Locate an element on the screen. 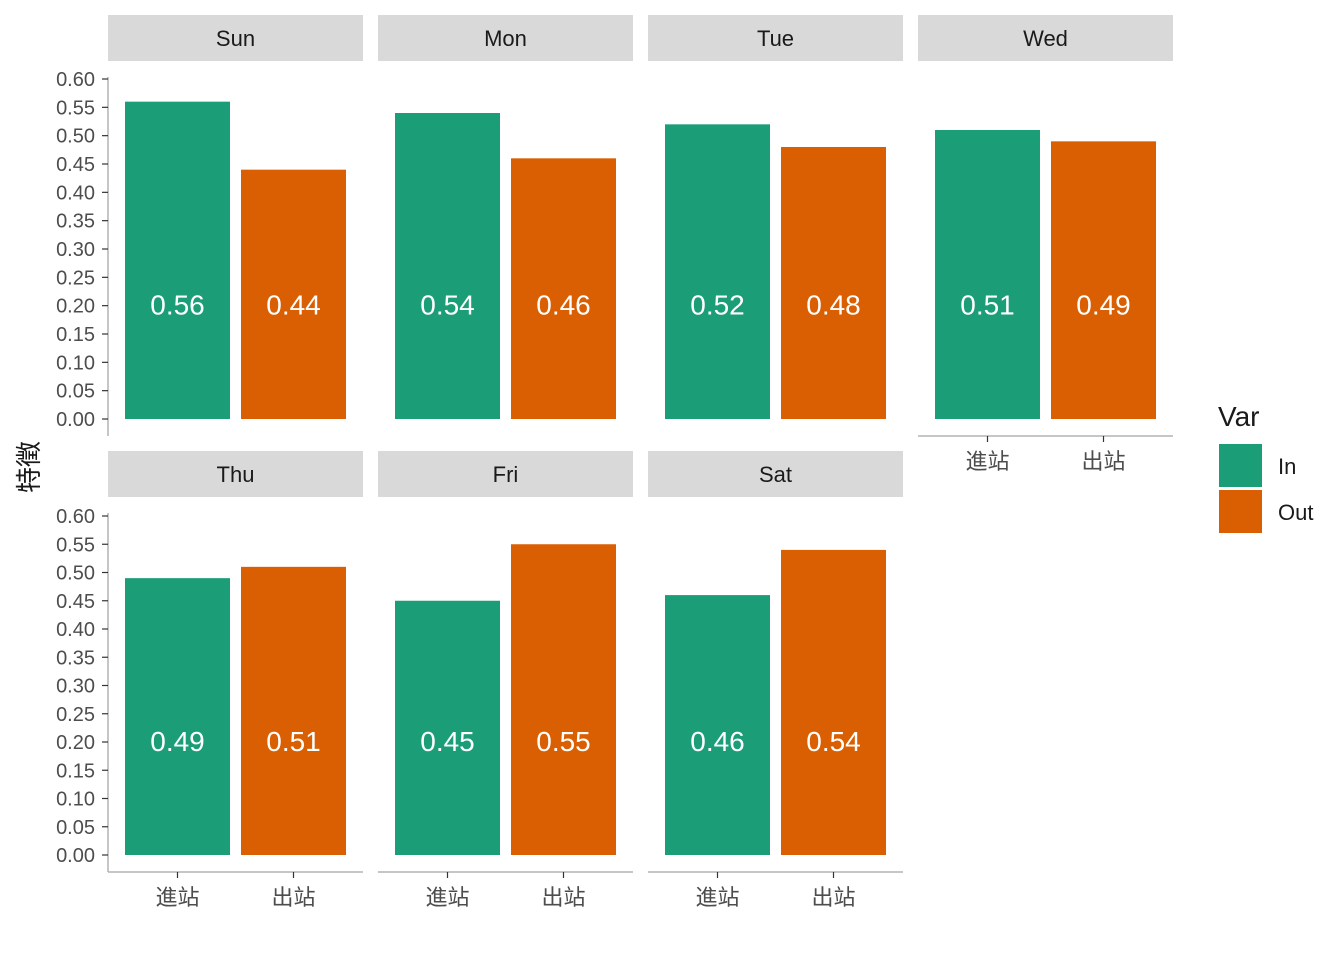  legend-label: In is located at coordinates (1287, 466).